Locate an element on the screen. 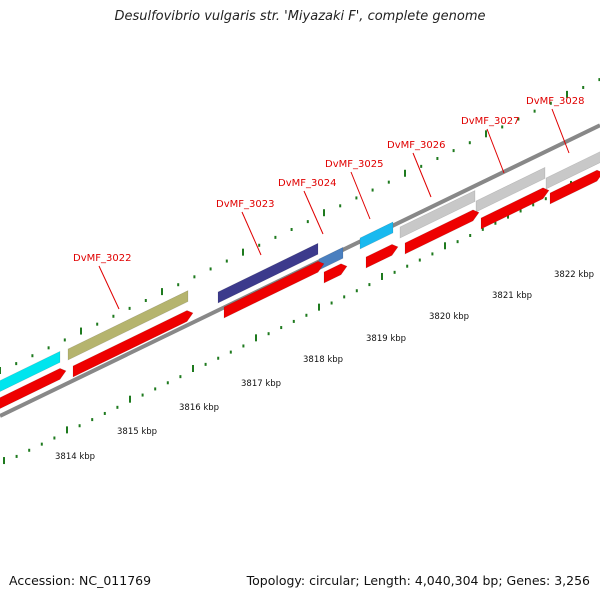 This screenshot has width=600, height=600. gene-label: DvMF_3025 is located at coordinates (354, 164).